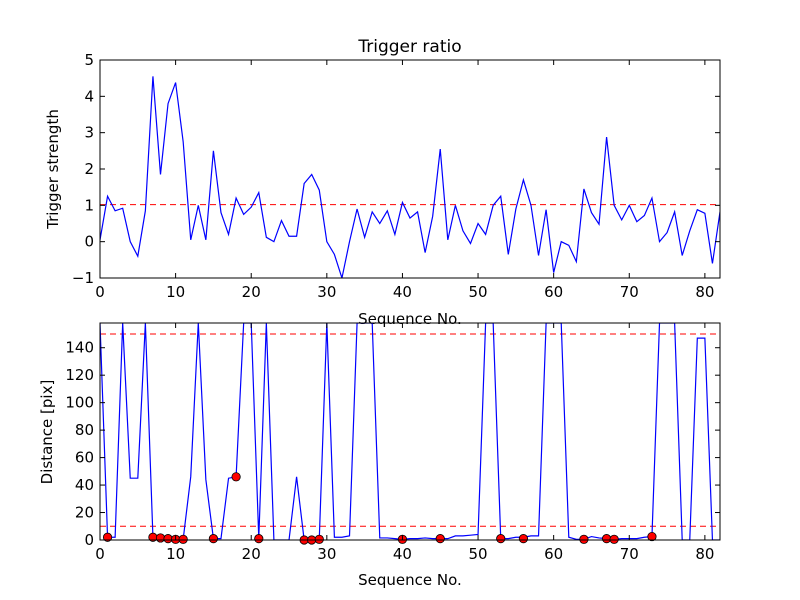  Describe the element at coordinates (79, 375) in the screenshot. I see `bottom-chart-ytick-label: 120` at that location.